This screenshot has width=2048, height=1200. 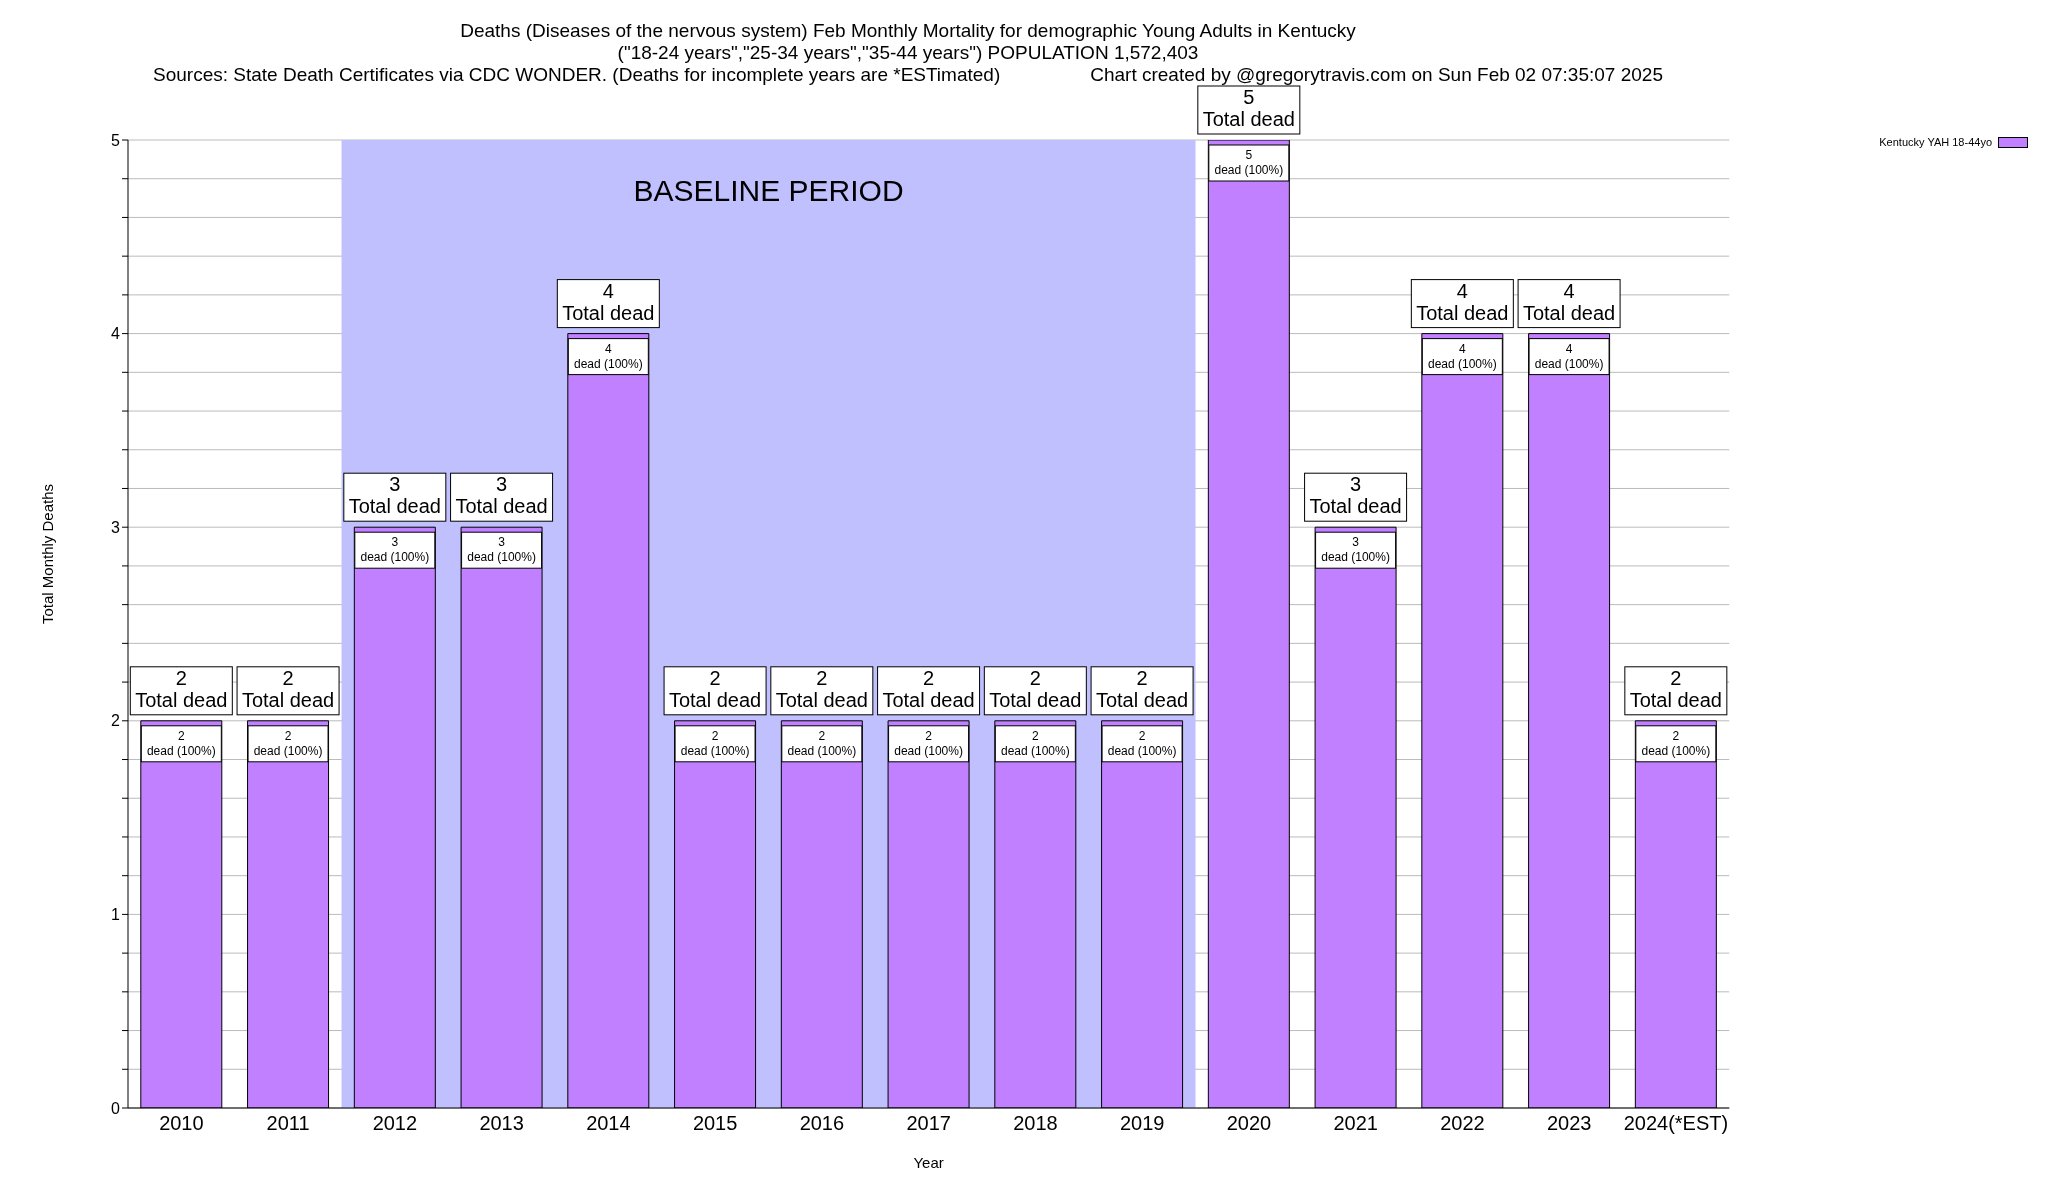 I want to click on y-axis-title: Total Monthly Deaths, so click(x=48, y=553).